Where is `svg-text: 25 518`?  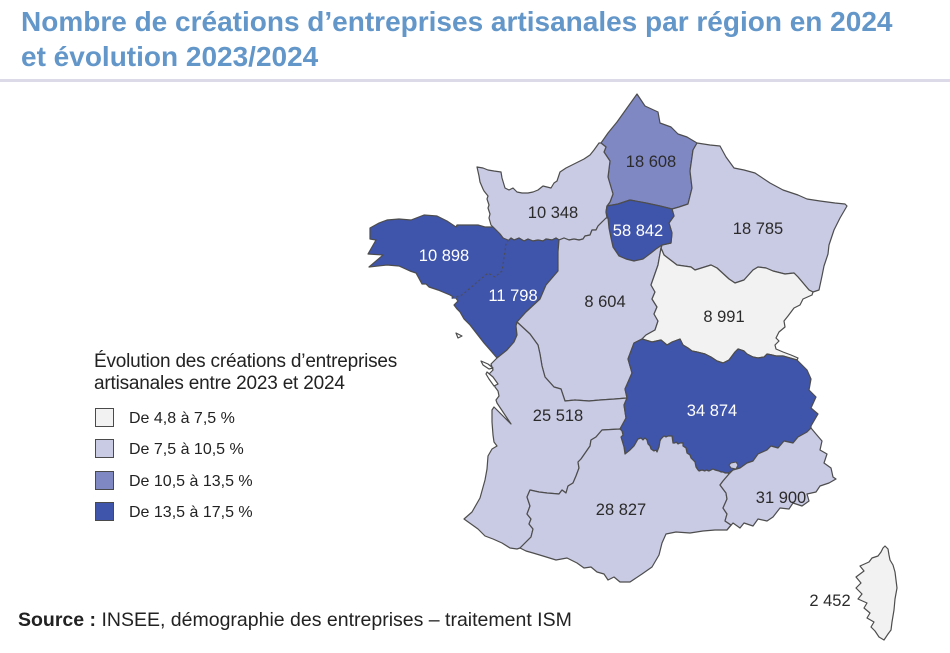
svg-text: 25 518 is located at coordinates (558, 416).